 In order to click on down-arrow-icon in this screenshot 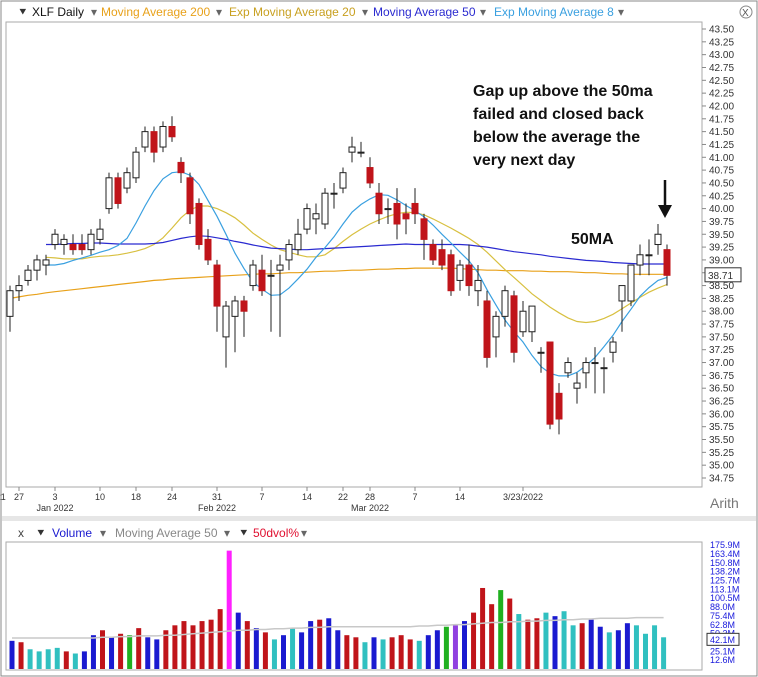, I will do `click(665, 199)`.